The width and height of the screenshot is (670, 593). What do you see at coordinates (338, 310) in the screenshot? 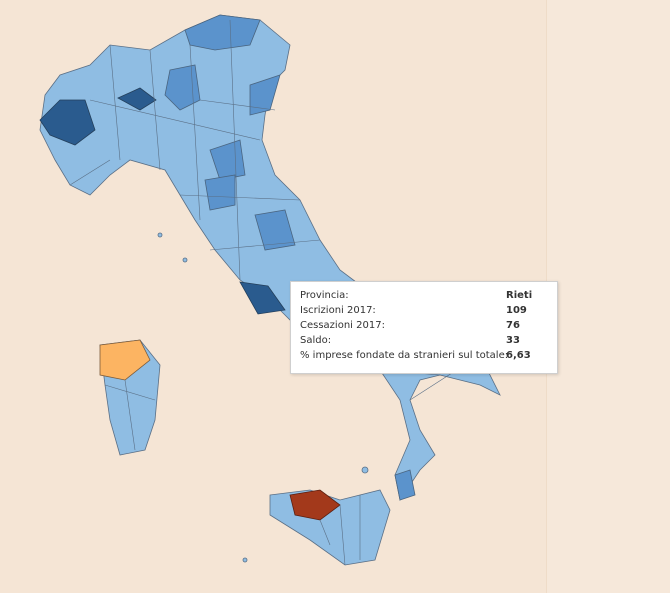
I see `row-label: Iscrizioni 2017:` at bounding box center [338, 310].